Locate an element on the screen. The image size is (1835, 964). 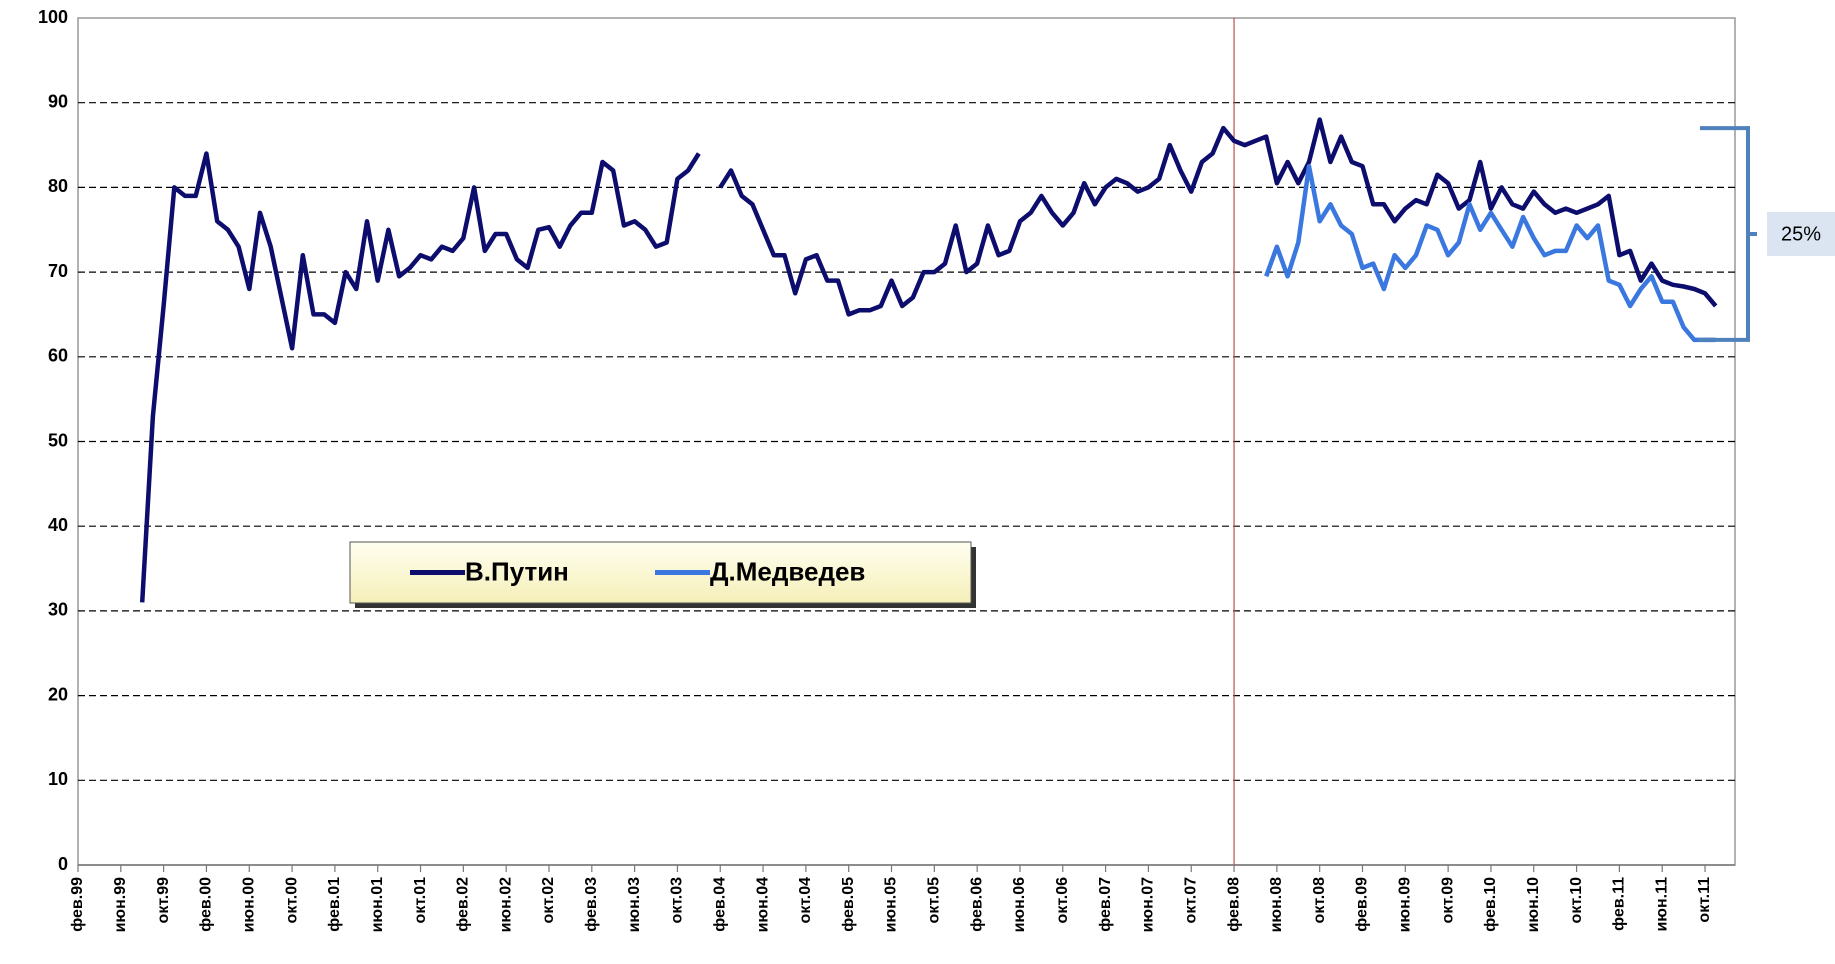
x-tick-label: фев.06 is located at coordinates (976, 904).